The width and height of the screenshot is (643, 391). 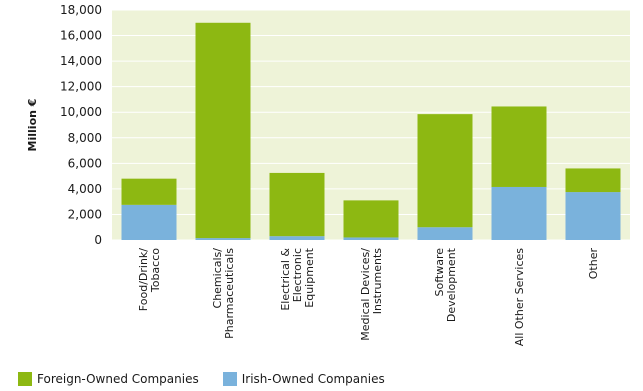 I want to click on legend-item-foreign: Foreign-Owned Companies, so click(x=108, y=379).